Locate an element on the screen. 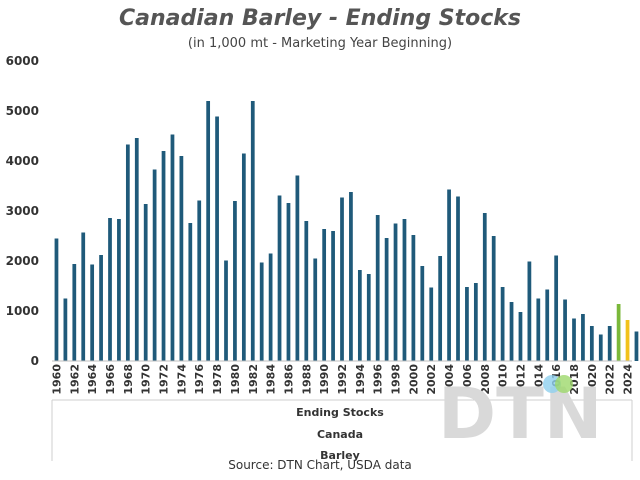 The height and width of the screenshot is (480, 640). x-tick-label: 1996 is located at coordinates (378, 379).